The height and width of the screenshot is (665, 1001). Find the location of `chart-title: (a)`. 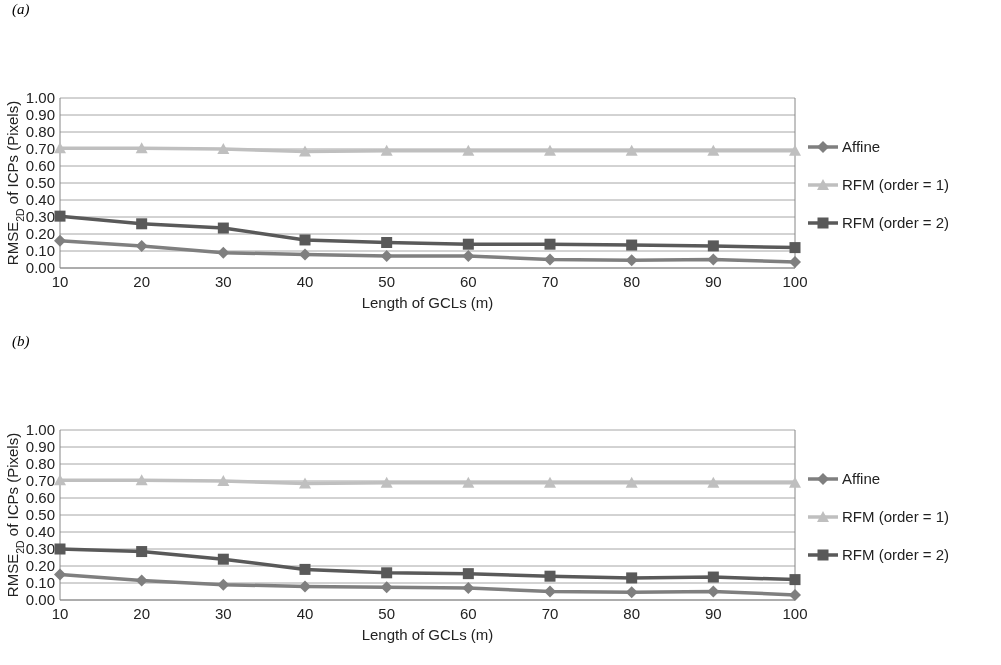

chart-title: (a) is located at coordinates (21, 9).